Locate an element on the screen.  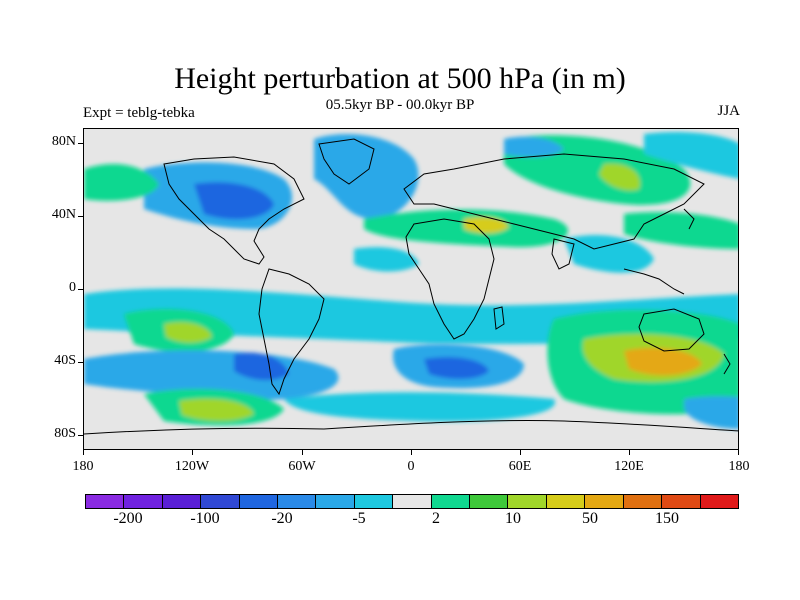
anomaly-arctic-cyan is located at coordinates (691, 155).